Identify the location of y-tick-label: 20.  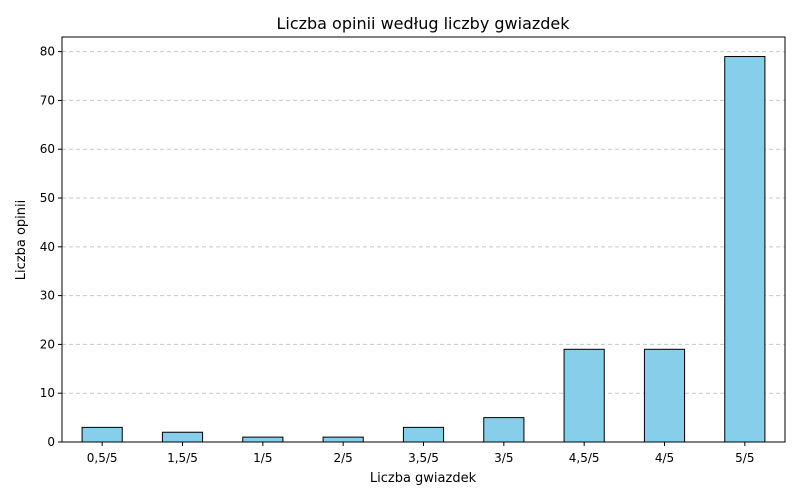
(47, 344).